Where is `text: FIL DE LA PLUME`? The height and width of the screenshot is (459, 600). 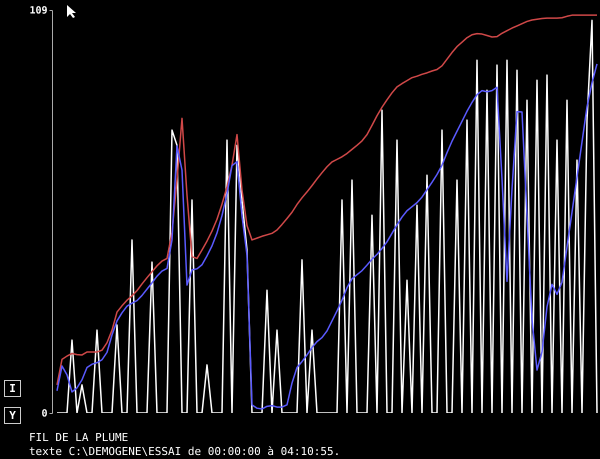 text: FIL DE LA PLUME is located at coordinates (78, 437).